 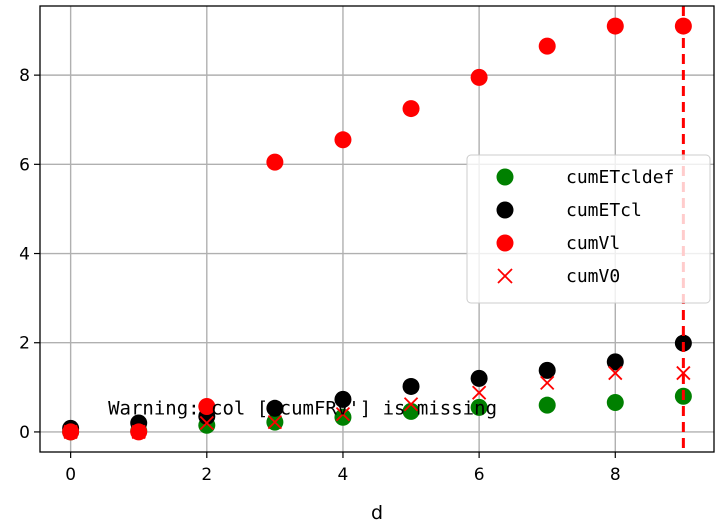 I want to click on x-tick-label: 0, so click(x=70, y=475).